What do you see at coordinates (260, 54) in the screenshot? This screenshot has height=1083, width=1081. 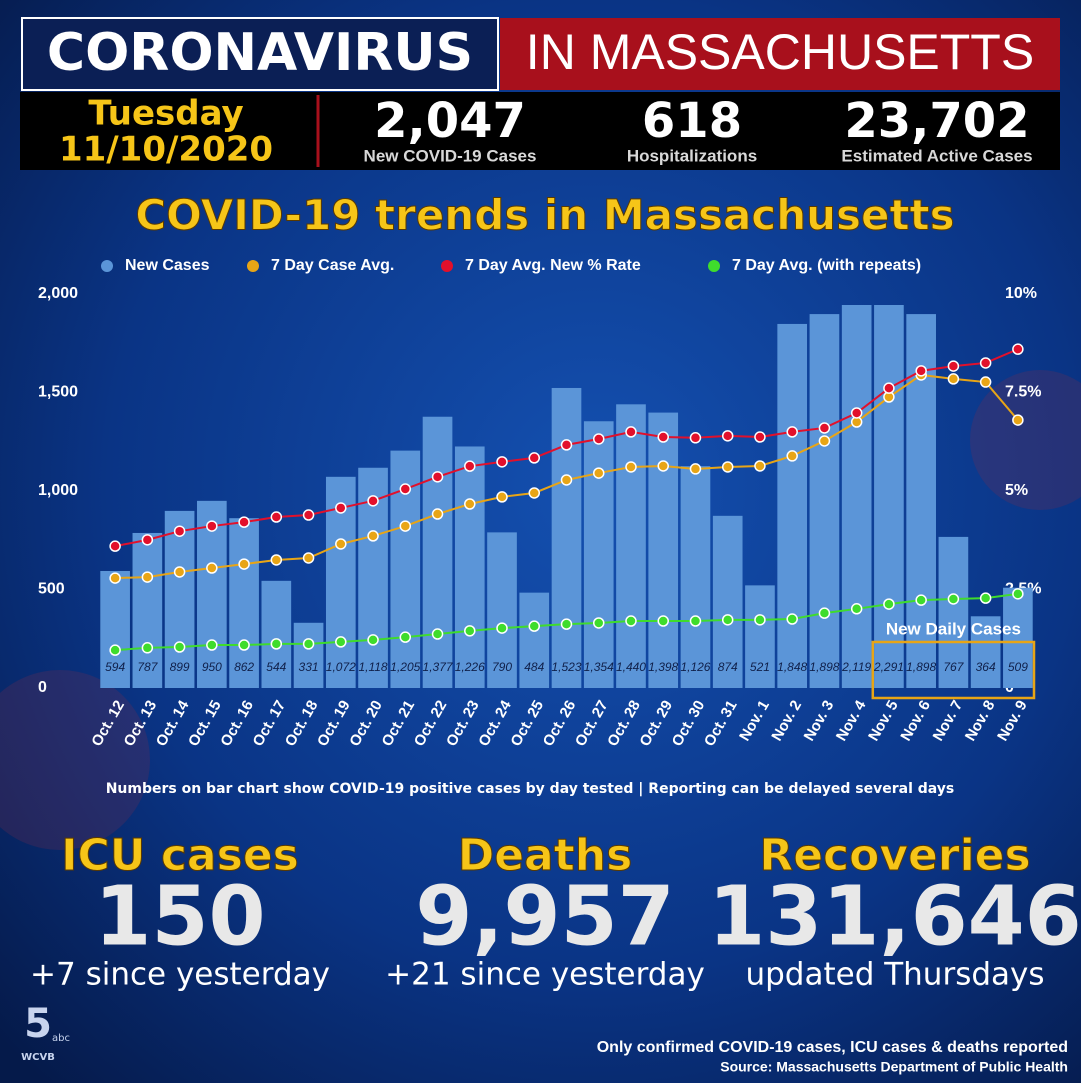 I see `title-left-box` at bounding box center [260, 54].